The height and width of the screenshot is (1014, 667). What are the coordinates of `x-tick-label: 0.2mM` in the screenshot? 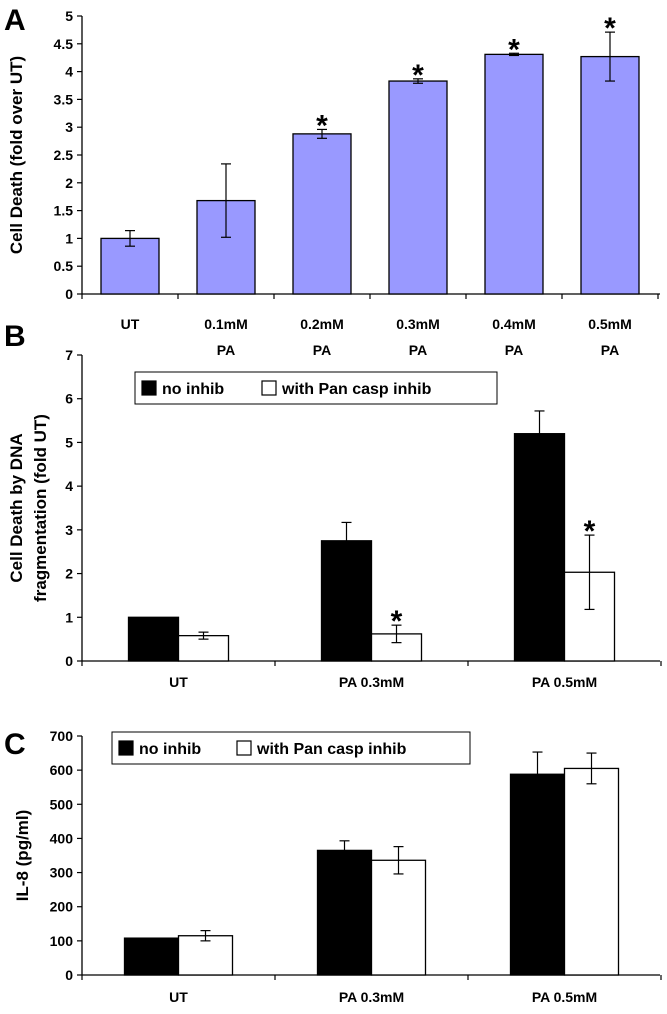 It's located at (322, 324).